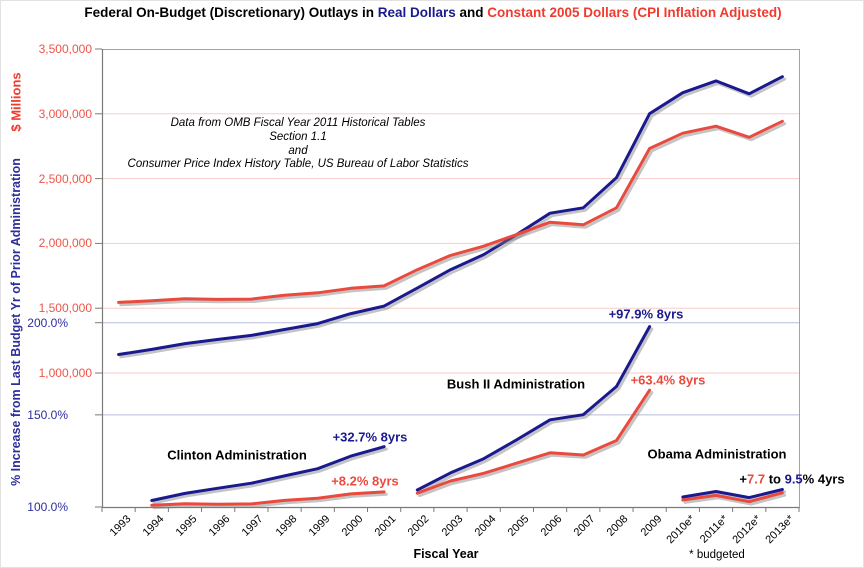  I want to click on obama-pct-label-part: to, so click(775, 479).